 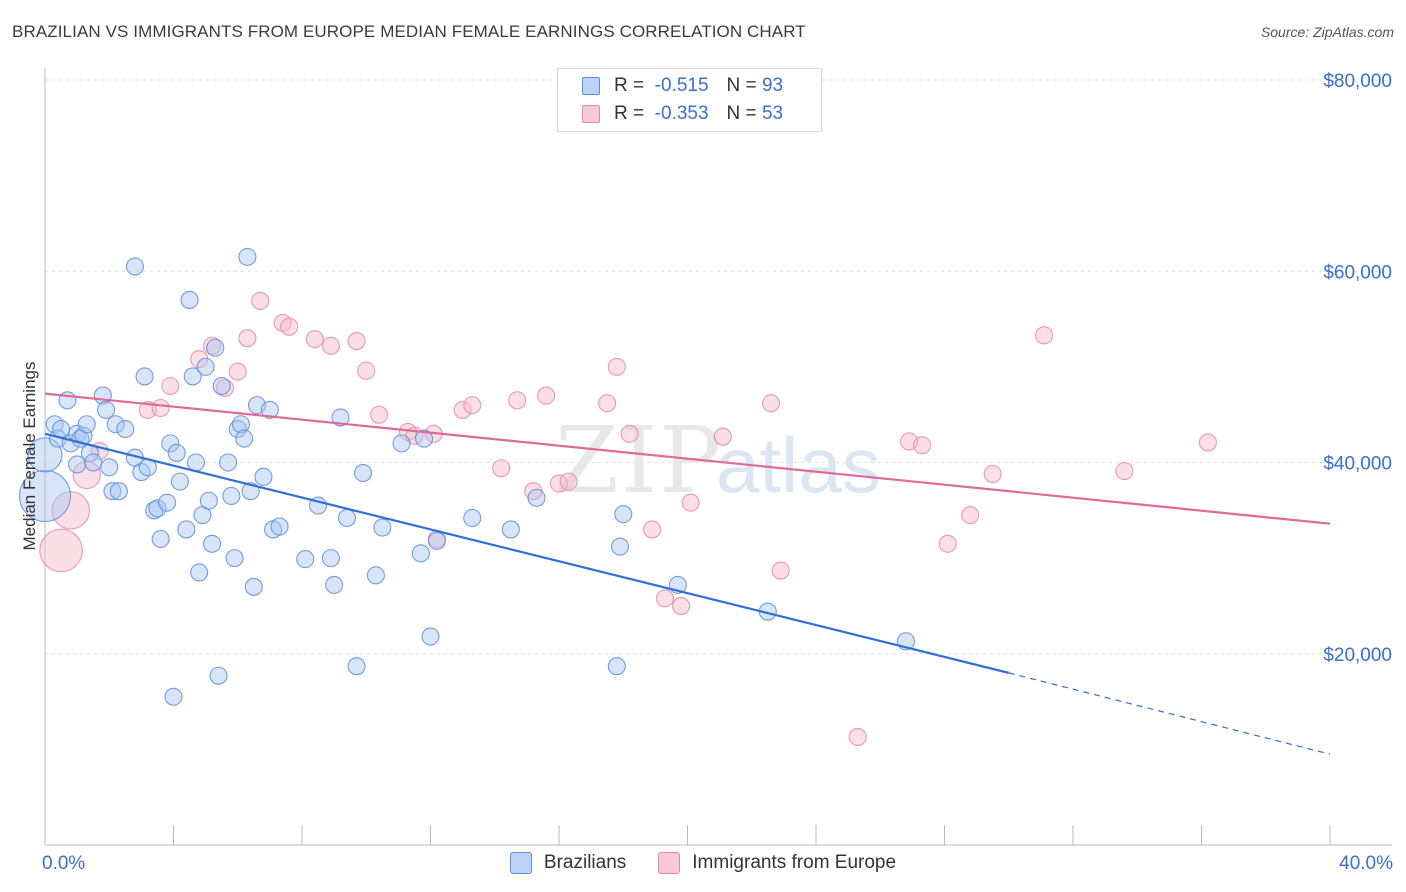 I want to click on watermark-zip: ZIP, so click(x=639, y=460).